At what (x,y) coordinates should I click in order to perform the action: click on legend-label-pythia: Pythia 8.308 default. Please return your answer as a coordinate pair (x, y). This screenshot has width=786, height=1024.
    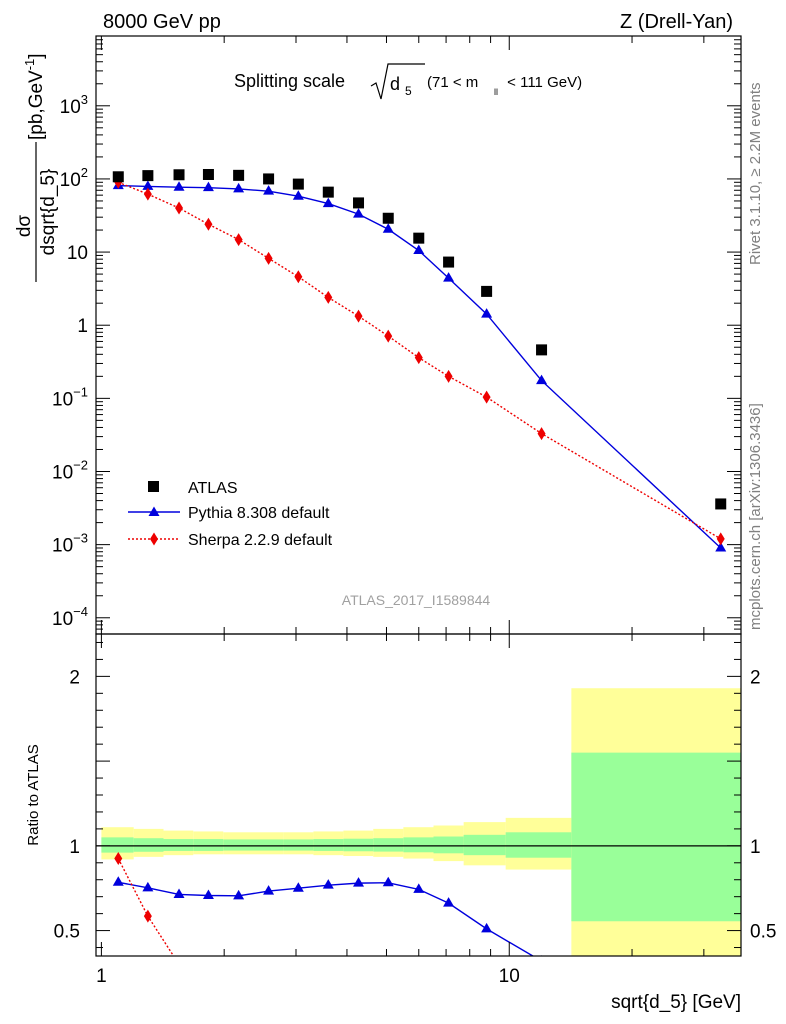
    Looking at the image, I should click on (259, 513).